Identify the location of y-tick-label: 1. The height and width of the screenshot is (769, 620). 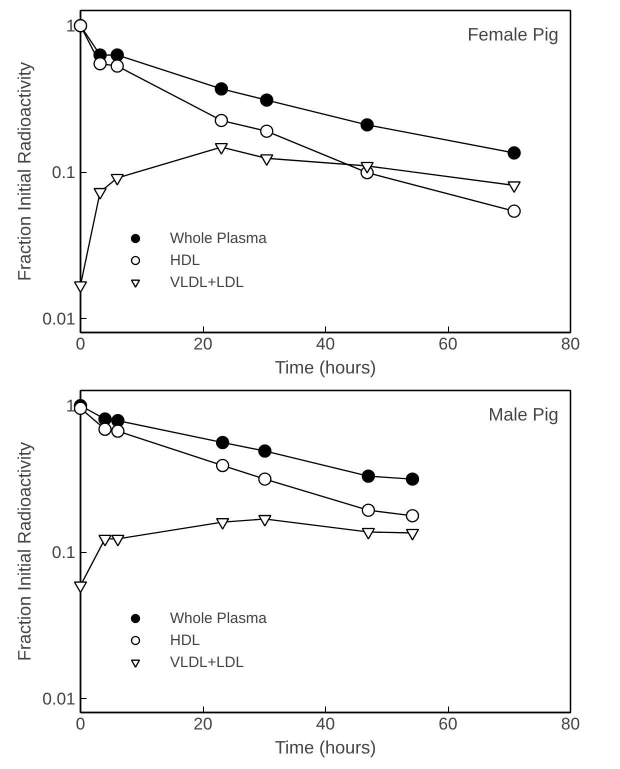
(71, 26).